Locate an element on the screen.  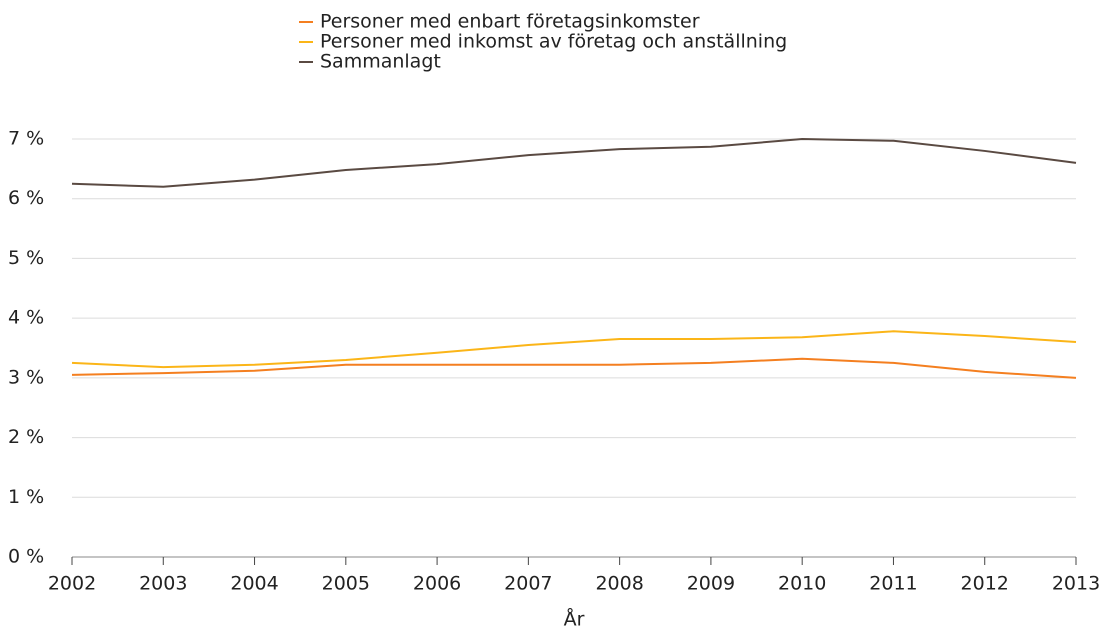
x-tick-label: 2003 is located at coordinates (163, 584).